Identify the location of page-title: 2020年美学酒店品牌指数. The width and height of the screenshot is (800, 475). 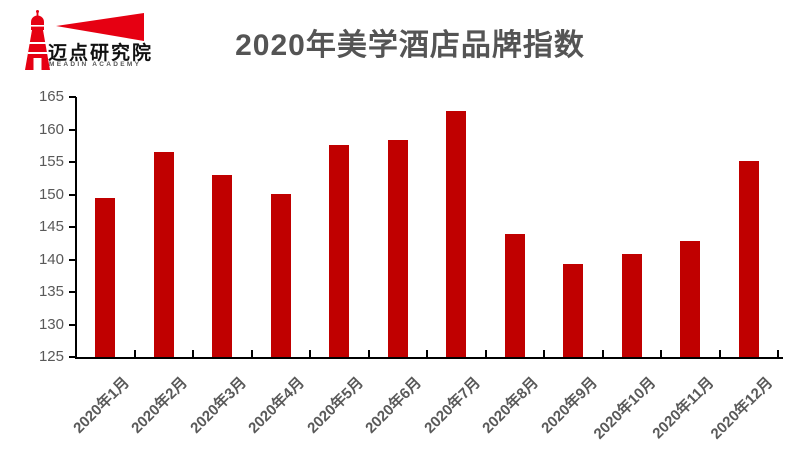
(410, 45).